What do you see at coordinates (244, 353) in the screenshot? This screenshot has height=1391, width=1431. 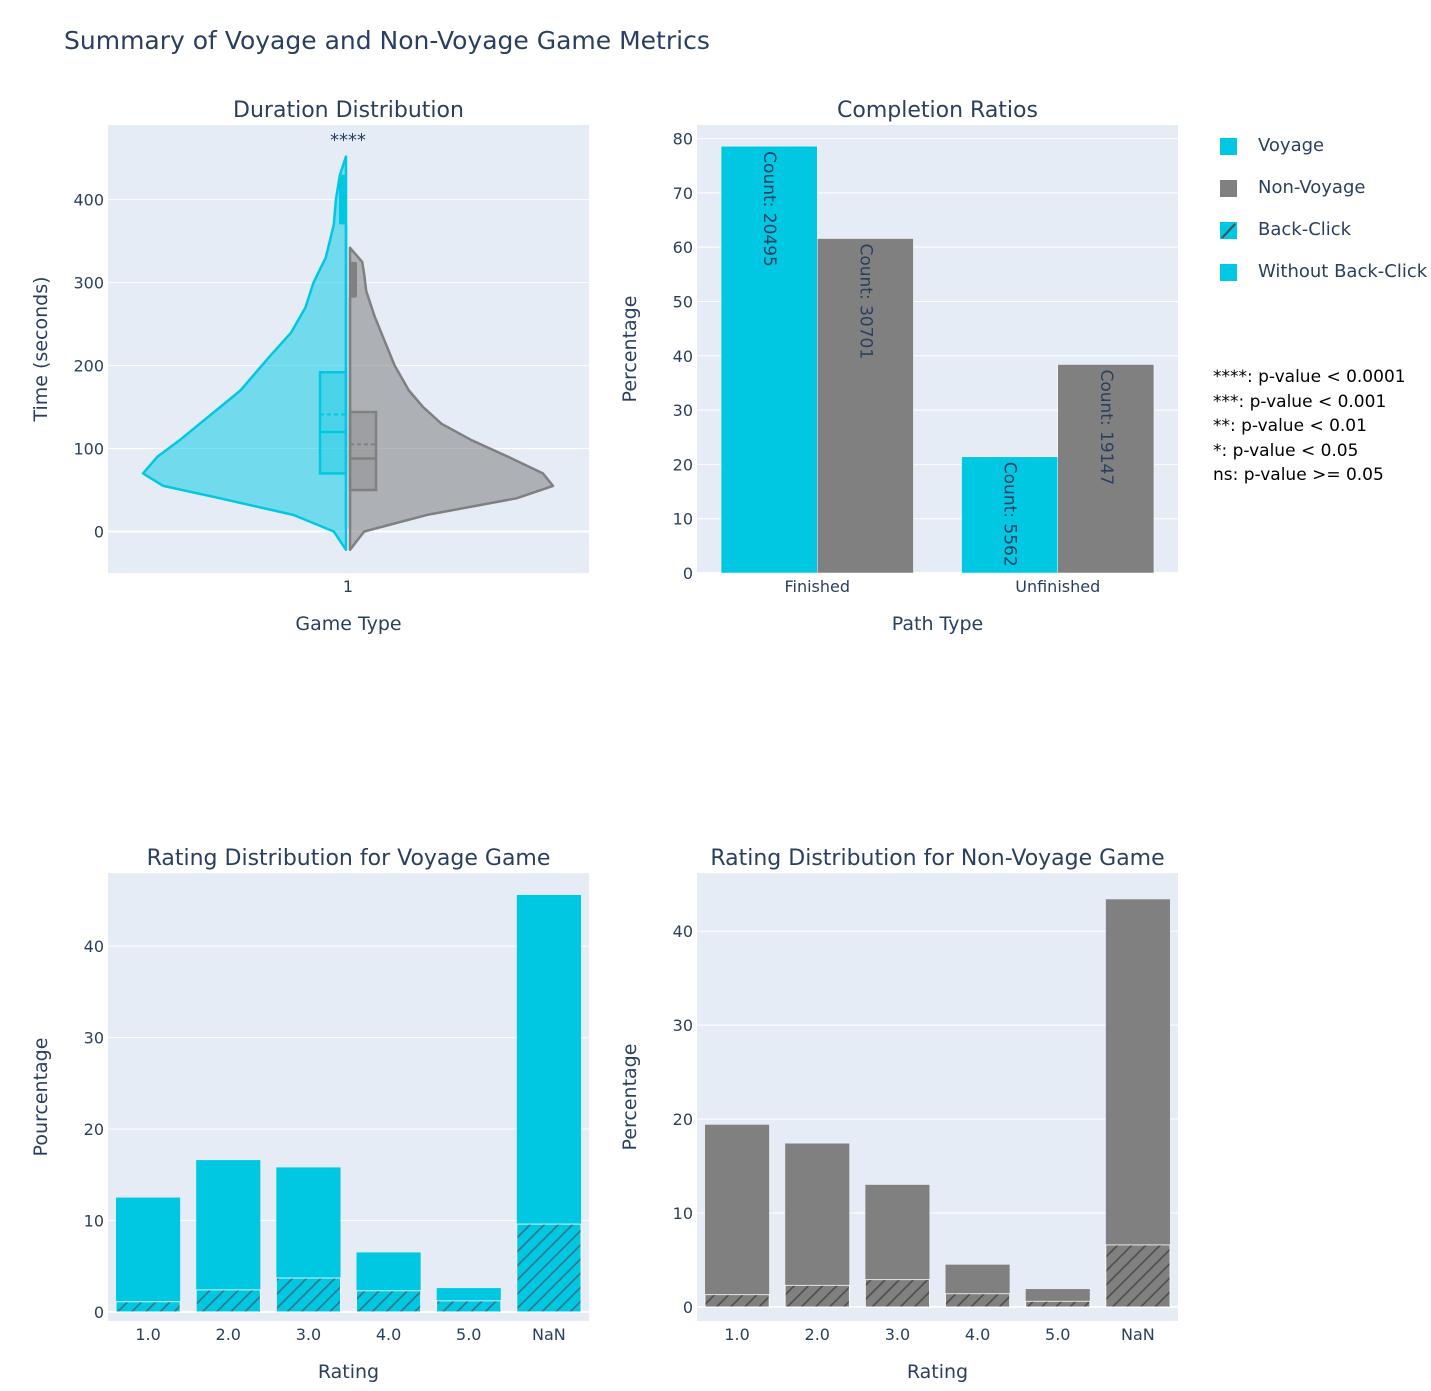 I see `violin-voyage` at bounding box center [244, 353].